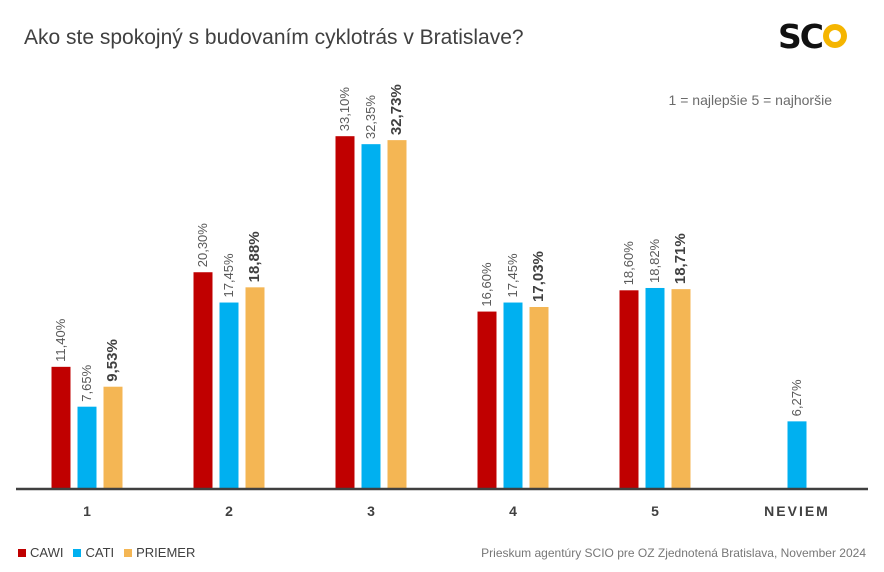  What do you see at coordinates (86, 382) in the screenshot?
I see `data-label-cati-1: 7,65%` at bounding box center [86, 382].